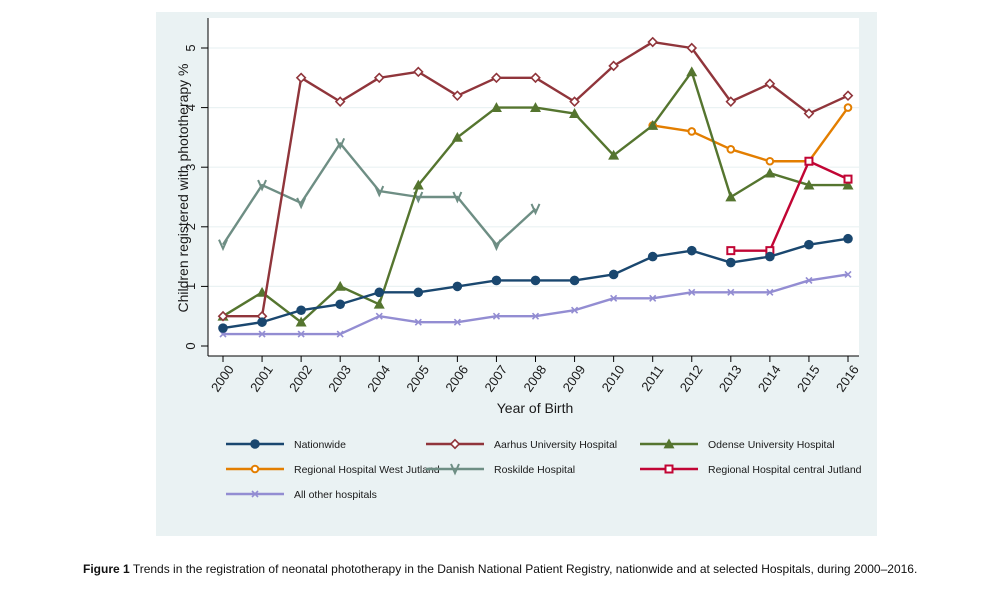 The image size is (1000, 600). What do you see at coordinates (190, 226) in the screenshot?
I see `y-tick-label: 2` at bounding box center [190, 226].